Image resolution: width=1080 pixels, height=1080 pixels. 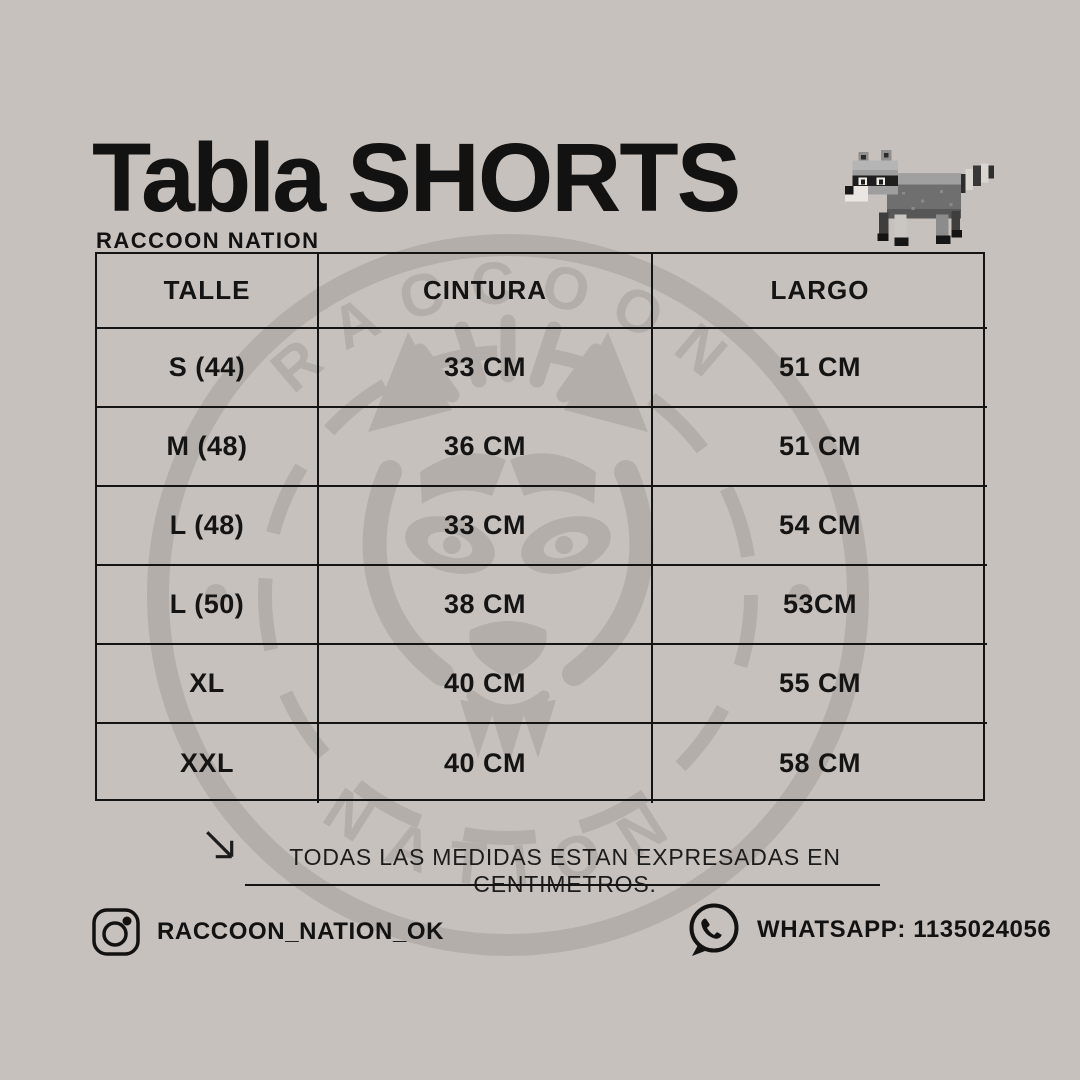 I want to click on whatsapp-contact: WHATSAPP: 1135024056, so click(x=868, y=930).